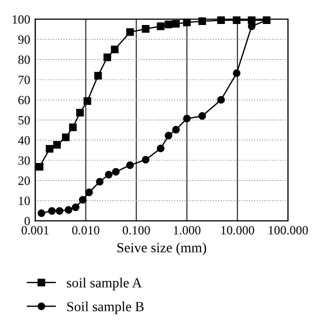 Image resolution: width=320 pixels, height=320 pixels. I want to click on y-tick-label: 40, so click(24, 140).